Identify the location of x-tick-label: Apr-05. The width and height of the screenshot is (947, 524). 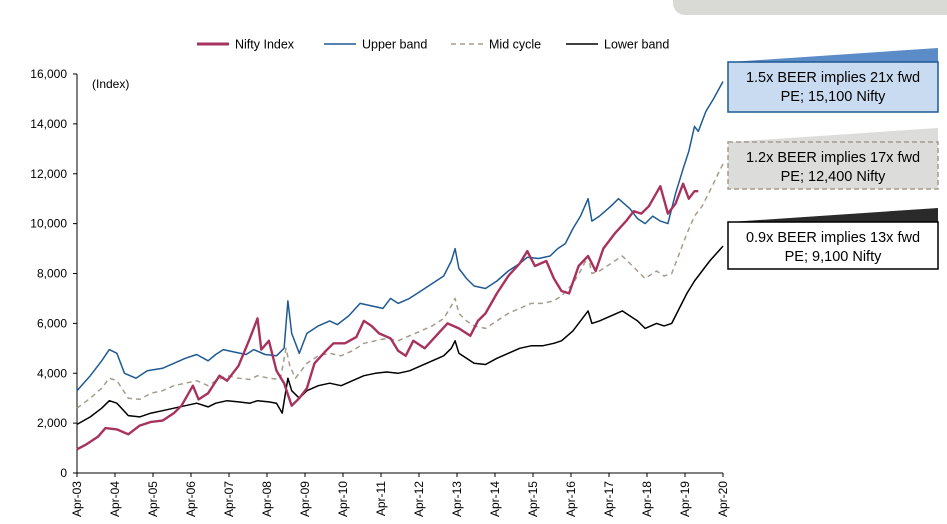
(153, 499).